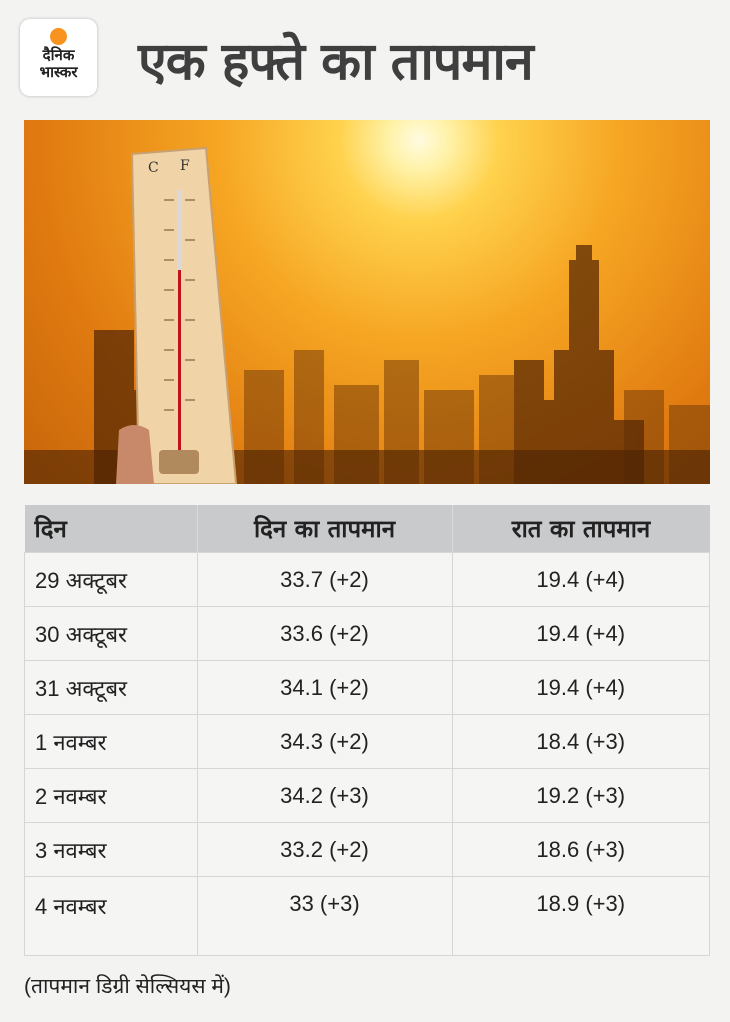 The width and height of the screenshot is (730, 1022). I want to click on dainik-bhaskar-logo: दैनिक भास्कर, so click(58, 57).